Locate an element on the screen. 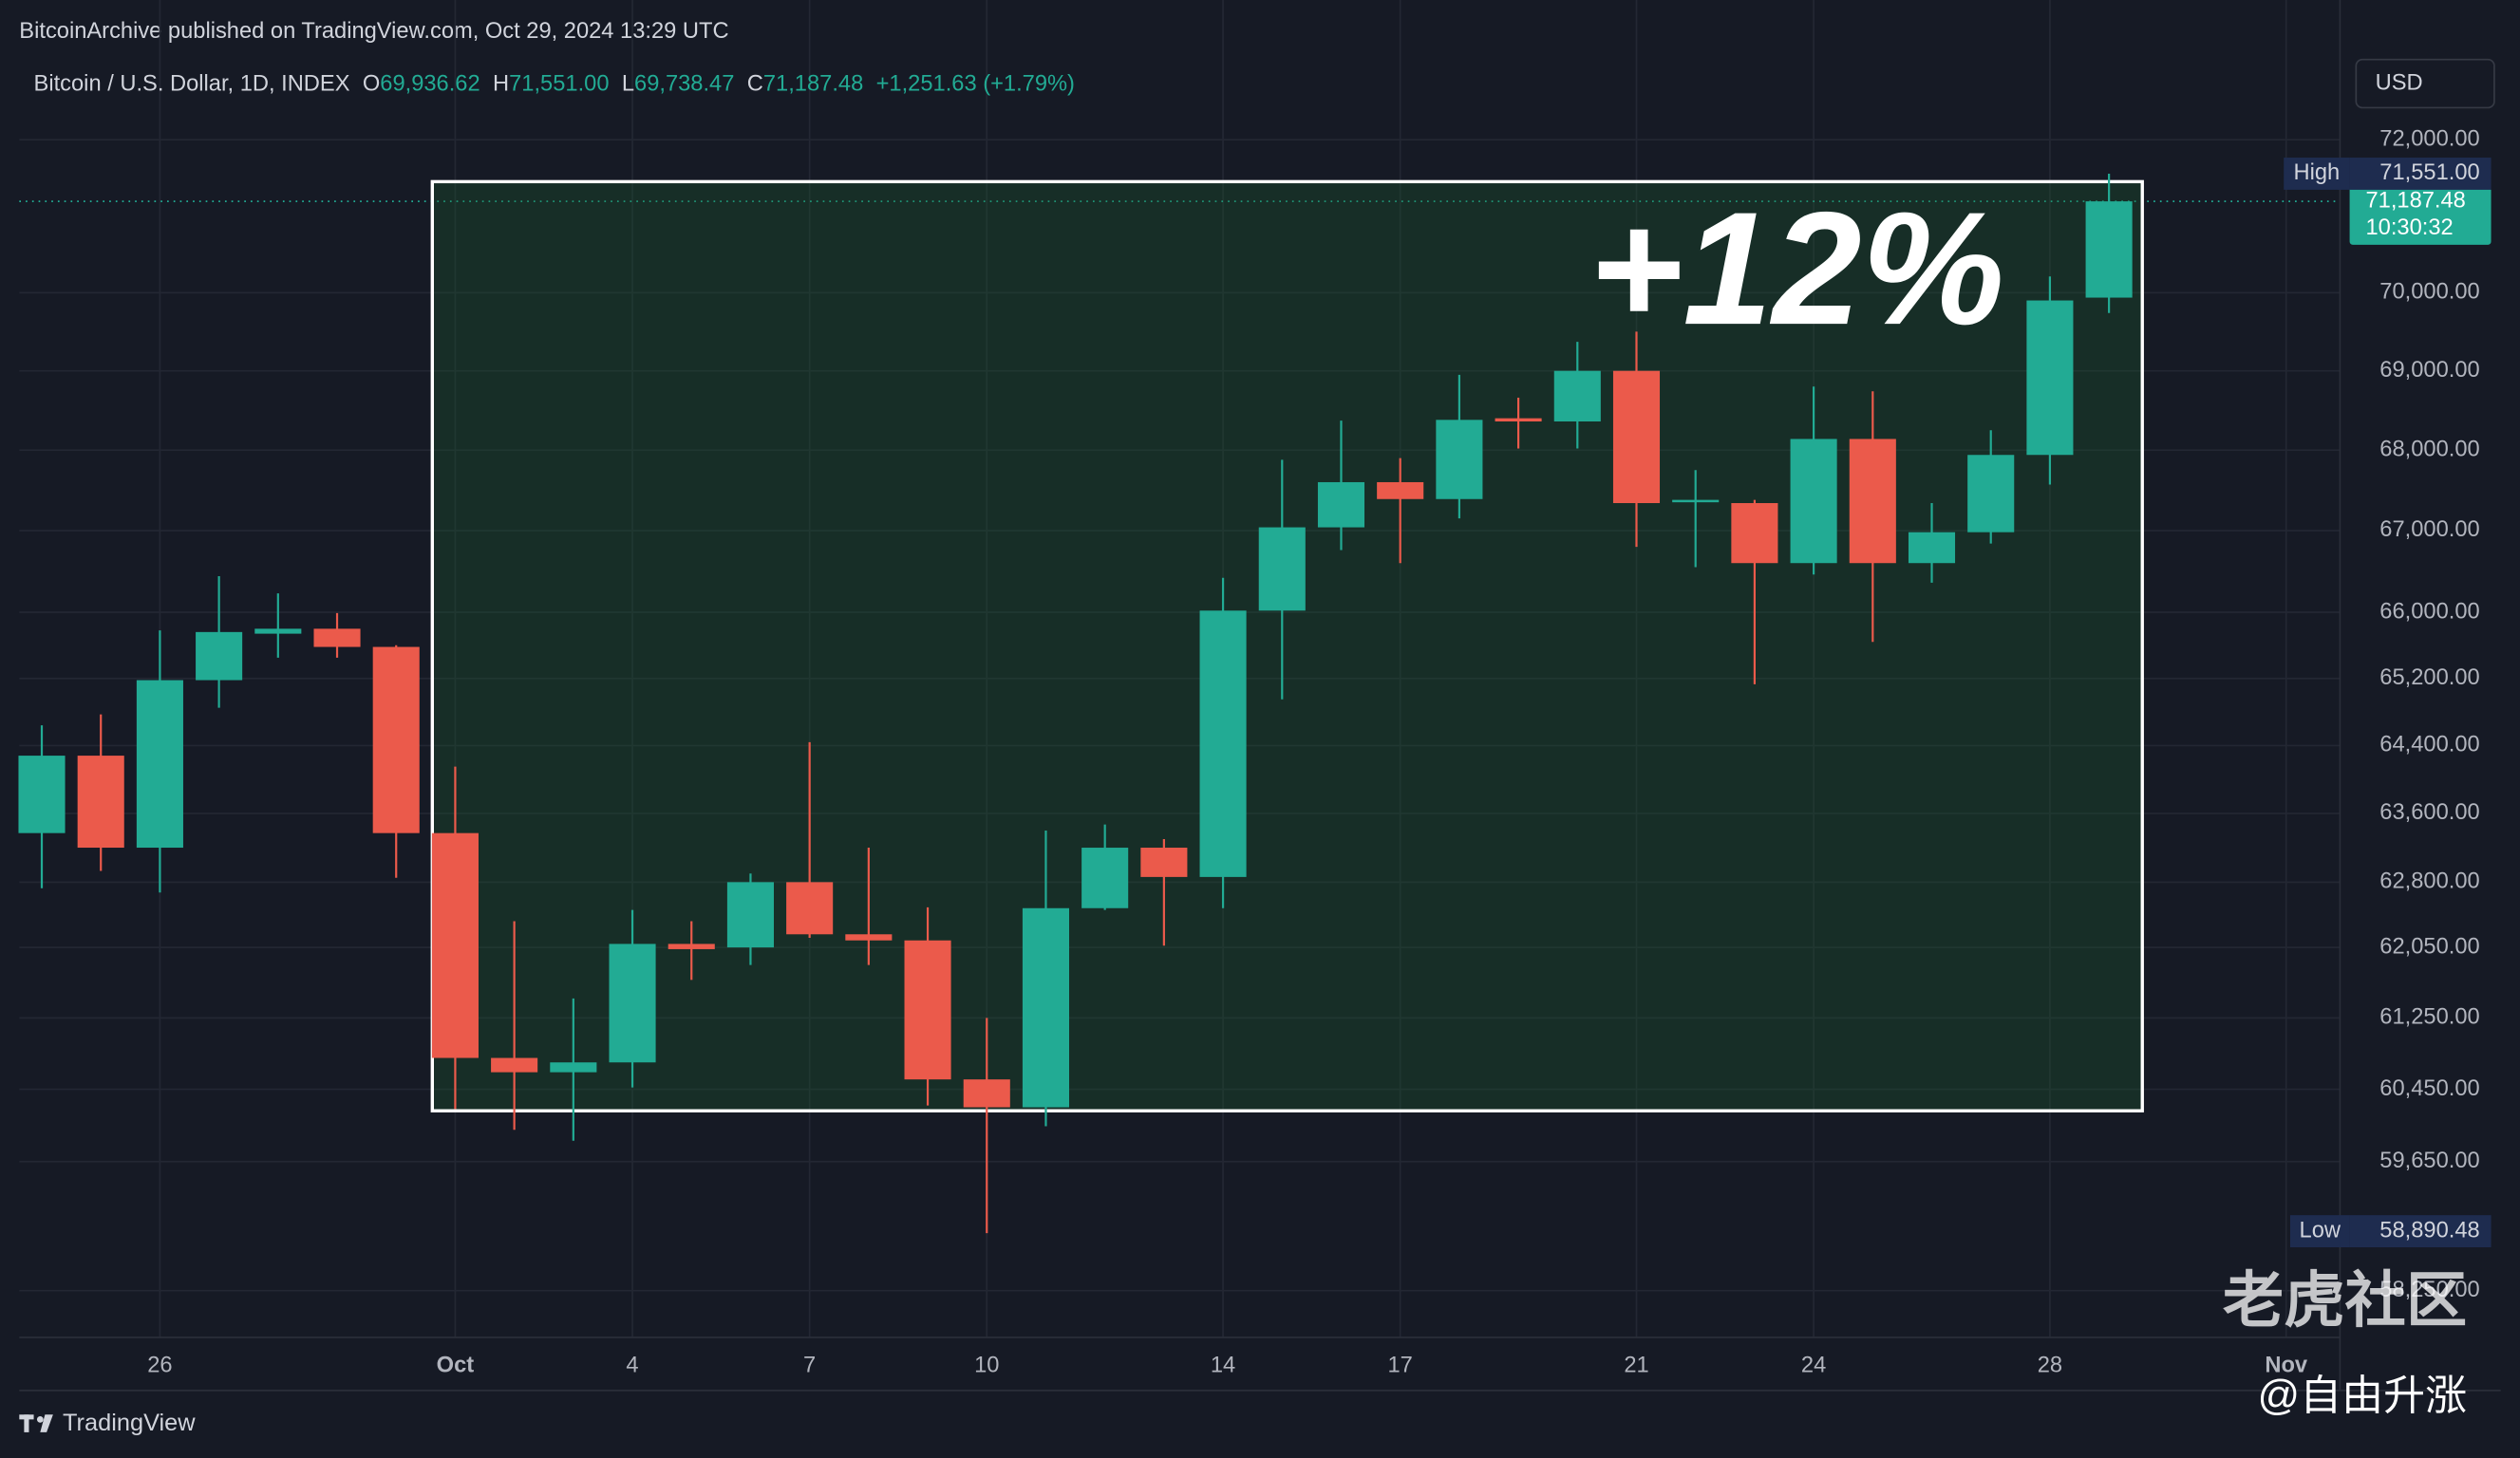 The height and width of the screenshot is (1458, 2520). price-marker-name: High is located at coordinates (2317, 172).